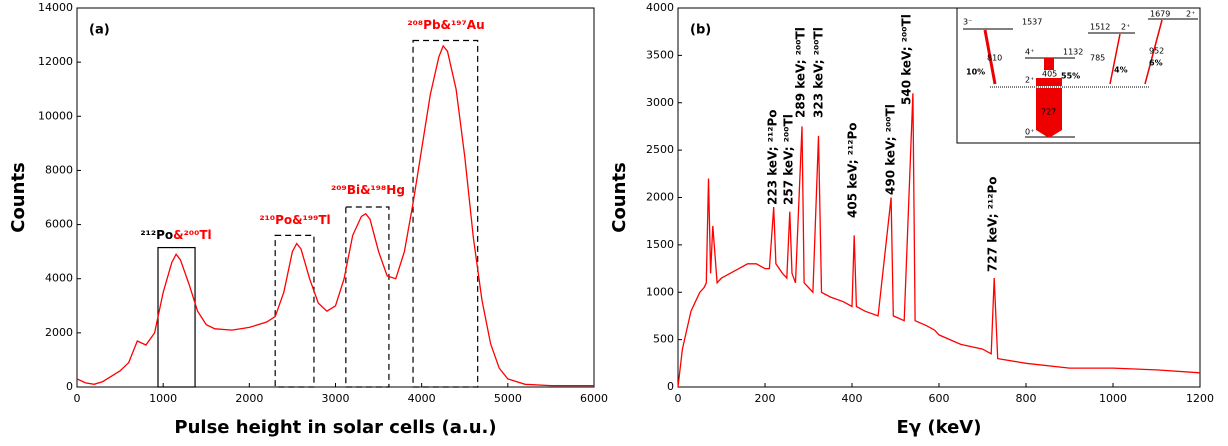 The image size is (1228, 446). What do you see at coordinates (660, 102) in the screenshot?
I see `y-tick-label: 3000` at bounding box center [660, 102].